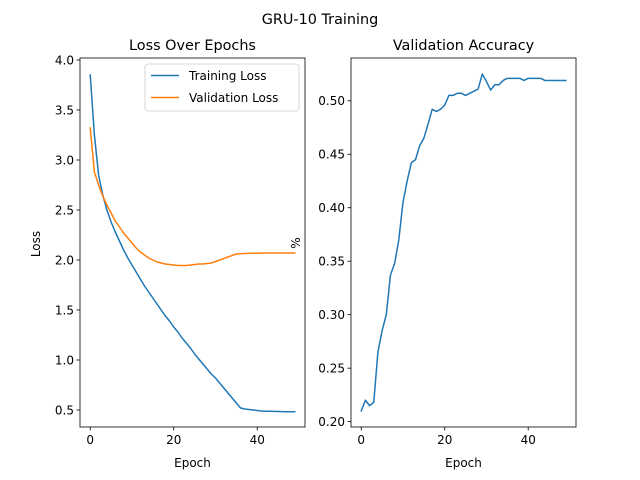 Image resolution: width=640 pixels, height=480 pixels. I want to click on accuracy-y-tick-label: 0.45, so click(331, 155).